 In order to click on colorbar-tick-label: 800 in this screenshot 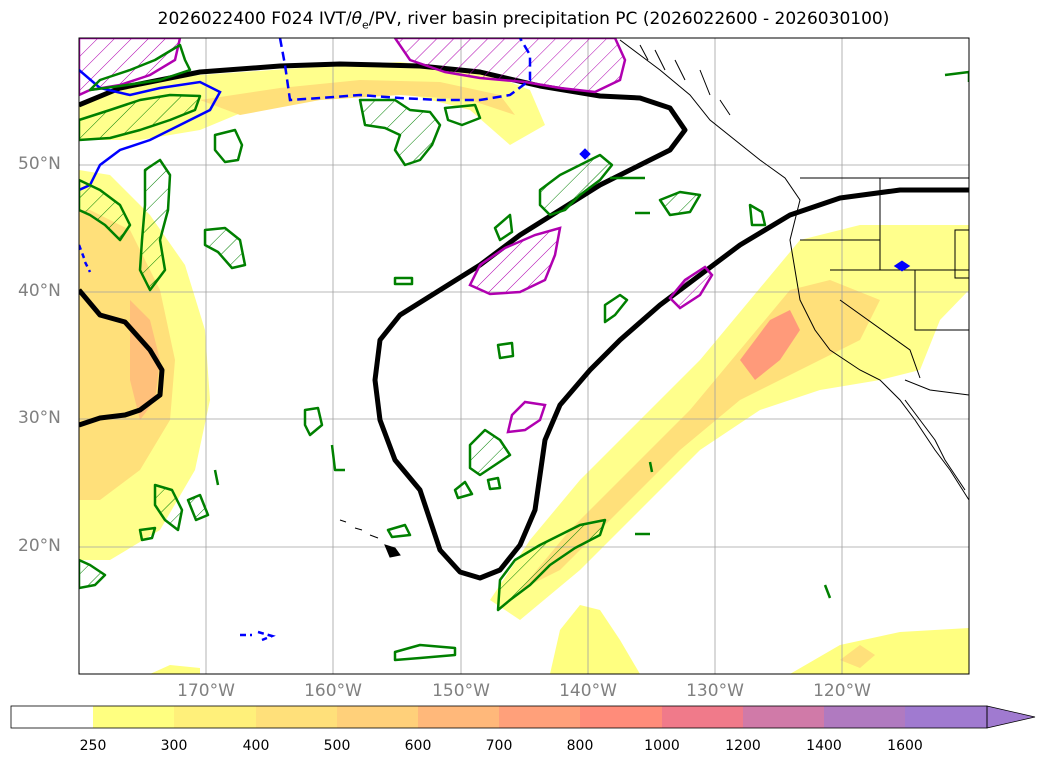, I will do `click(580, 746)`.